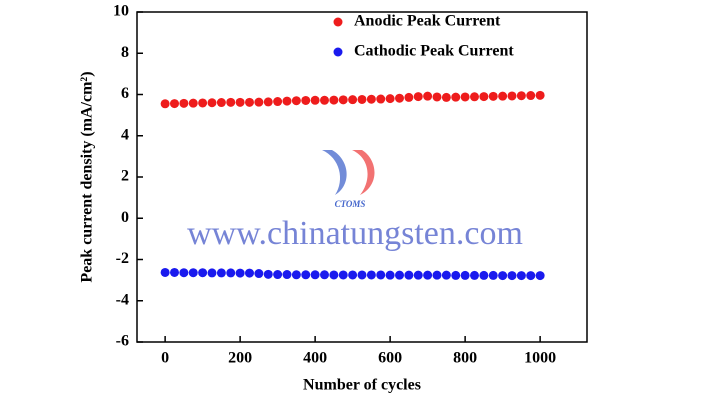 This screenshot has width=710, height=403. I want to click on y-tick-label: 2, so click(125, 176).